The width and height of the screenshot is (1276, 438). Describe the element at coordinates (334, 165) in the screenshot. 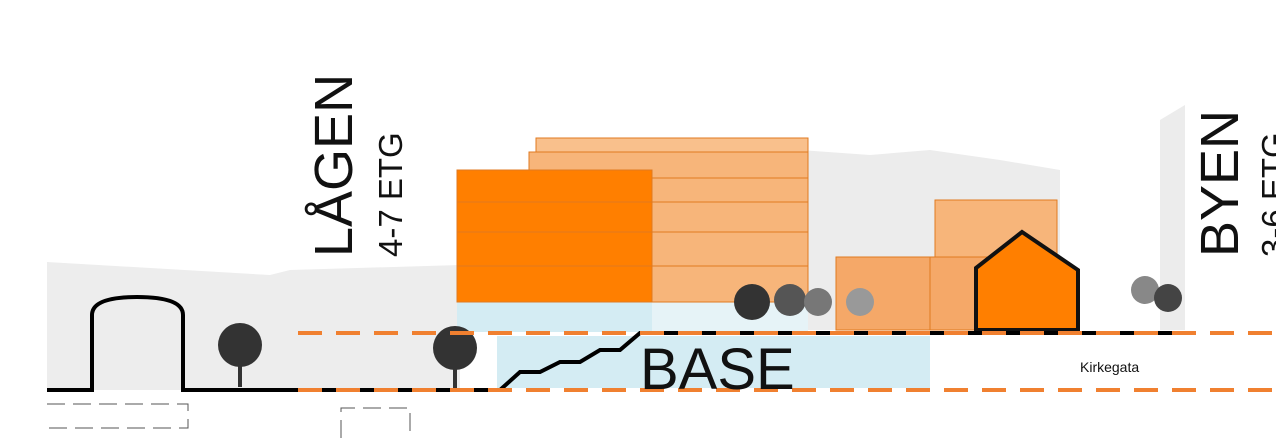

I see `district-label: LÅGEN` at that location.